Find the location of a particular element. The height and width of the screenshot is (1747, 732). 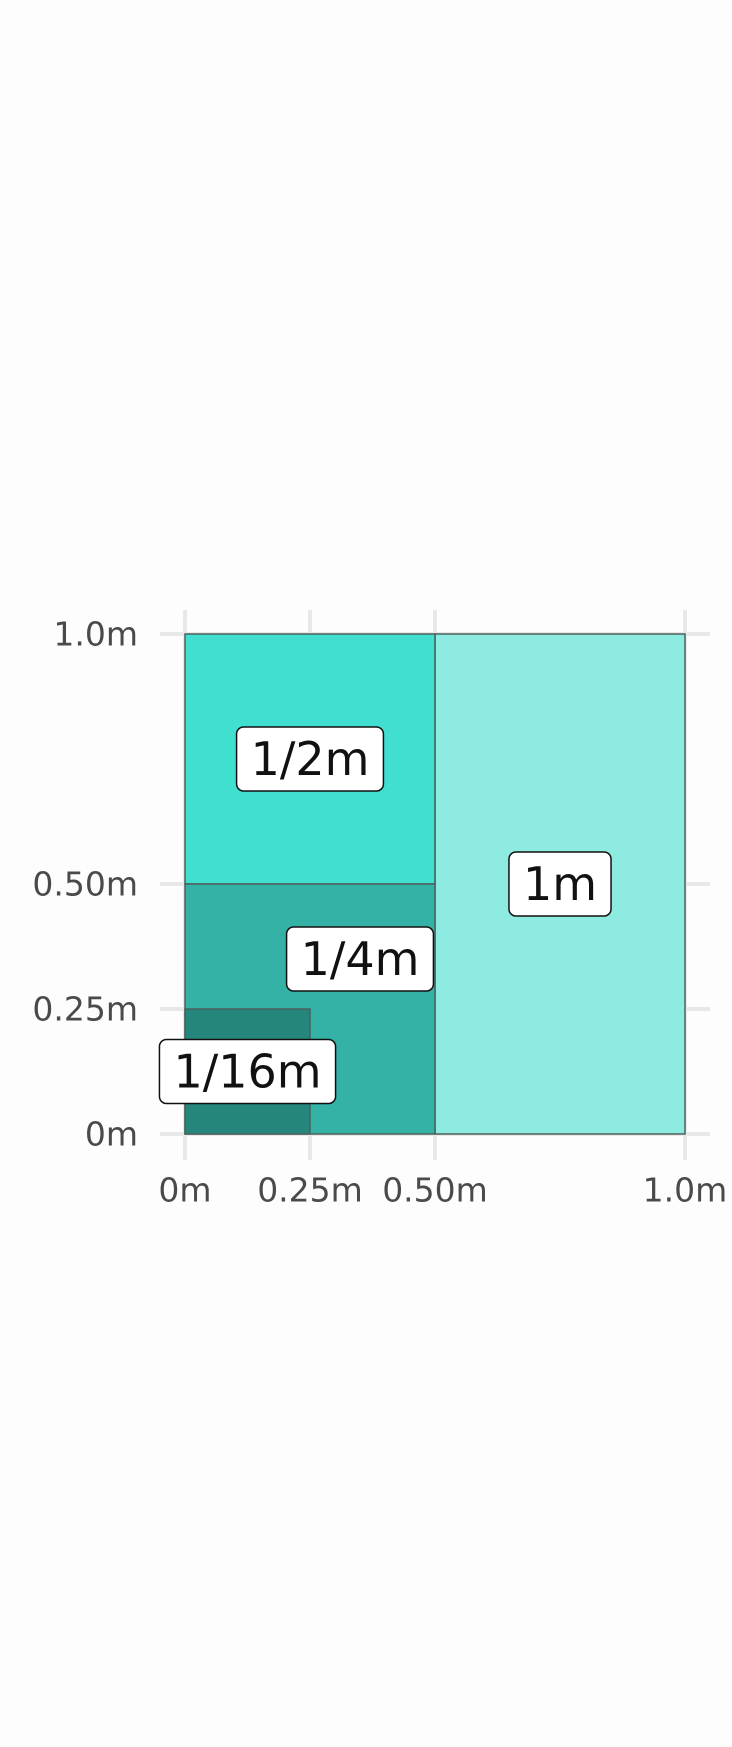

box-label-text-1-2m: 1/2m is located at coordinates (310, 759).